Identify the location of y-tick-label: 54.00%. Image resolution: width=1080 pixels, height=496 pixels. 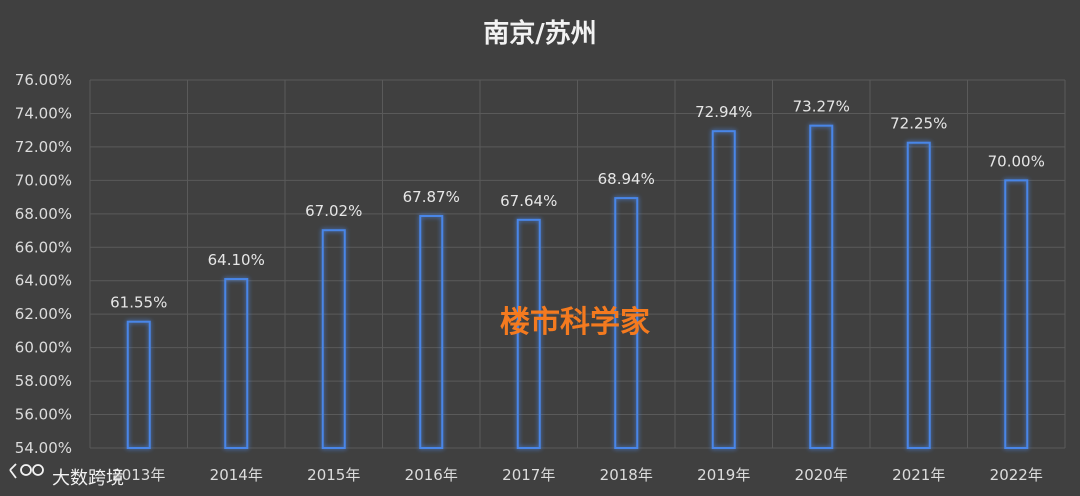
(43, 448).